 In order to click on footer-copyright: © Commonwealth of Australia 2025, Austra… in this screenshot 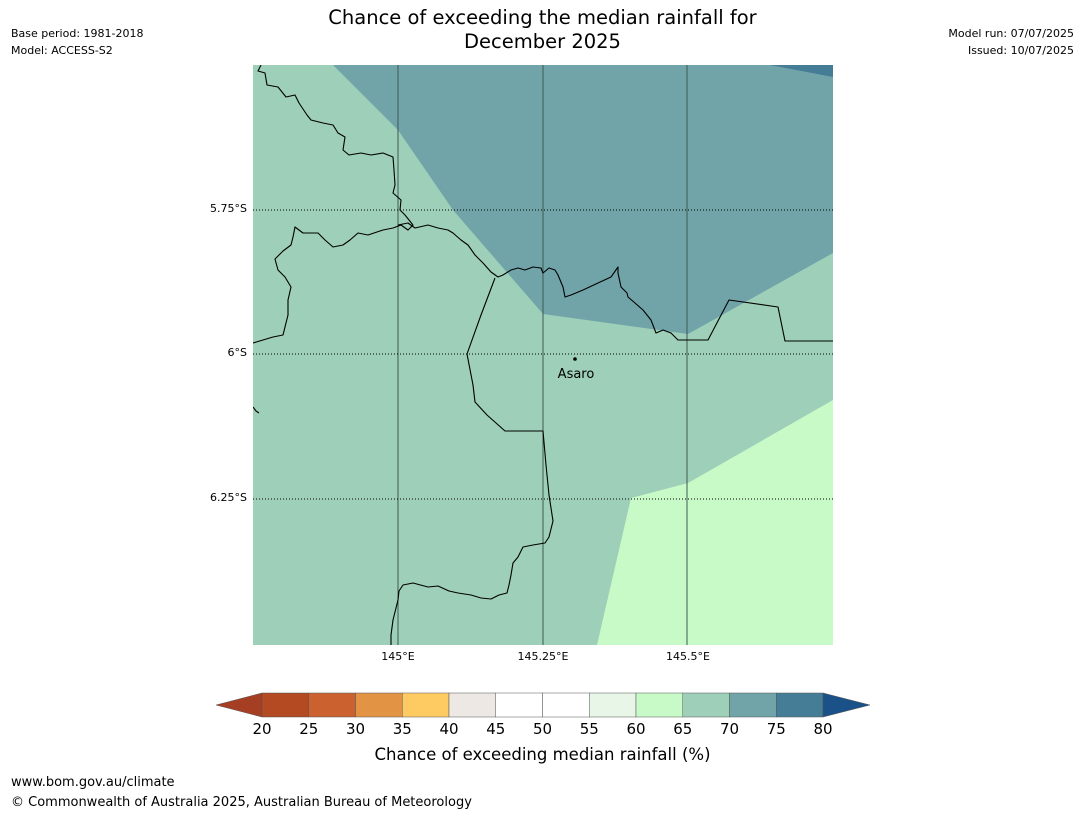, I will do `click(241, 802)`.